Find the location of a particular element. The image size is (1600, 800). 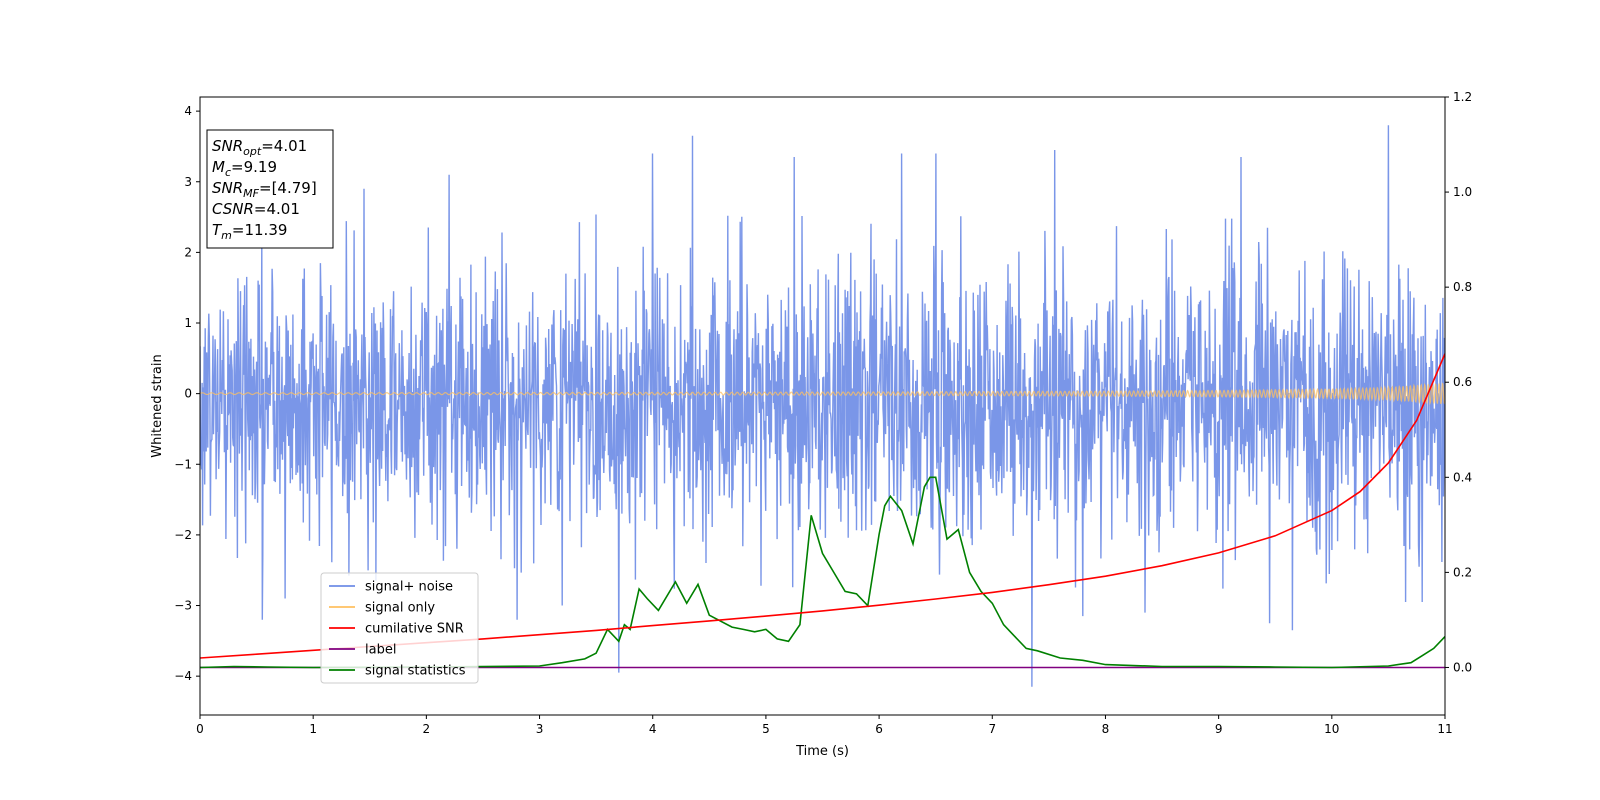

y2-tick-label: 0.4 is located at coordinates (1462, 477).